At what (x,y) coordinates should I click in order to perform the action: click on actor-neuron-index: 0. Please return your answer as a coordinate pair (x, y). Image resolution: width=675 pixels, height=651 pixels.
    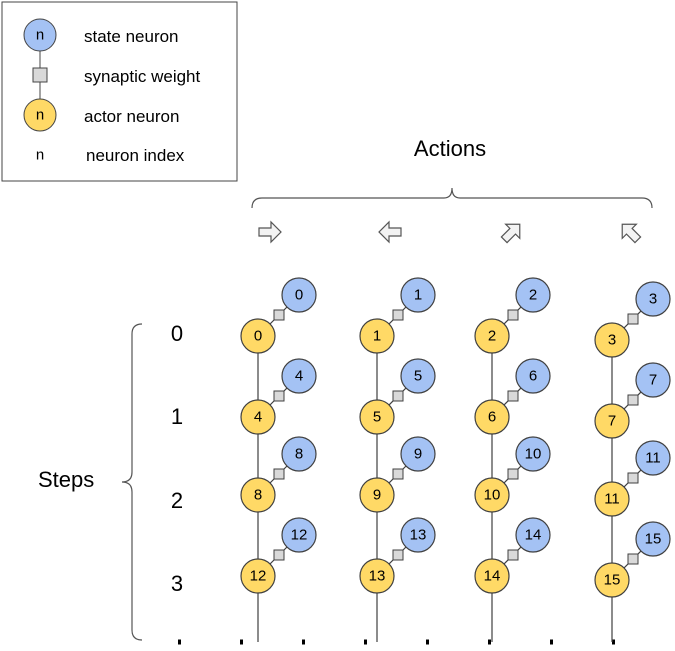
    Looking at the image, I should click on (258, 336).